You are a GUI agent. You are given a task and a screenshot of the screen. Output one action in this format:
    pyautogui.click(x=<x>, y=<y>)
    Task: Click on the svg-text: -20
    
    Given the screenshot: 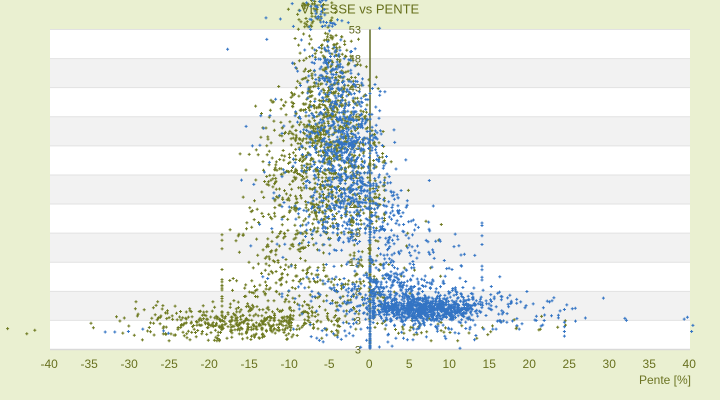 What is the action you would take?
    pyautogui.click(x=210, y=364)
    